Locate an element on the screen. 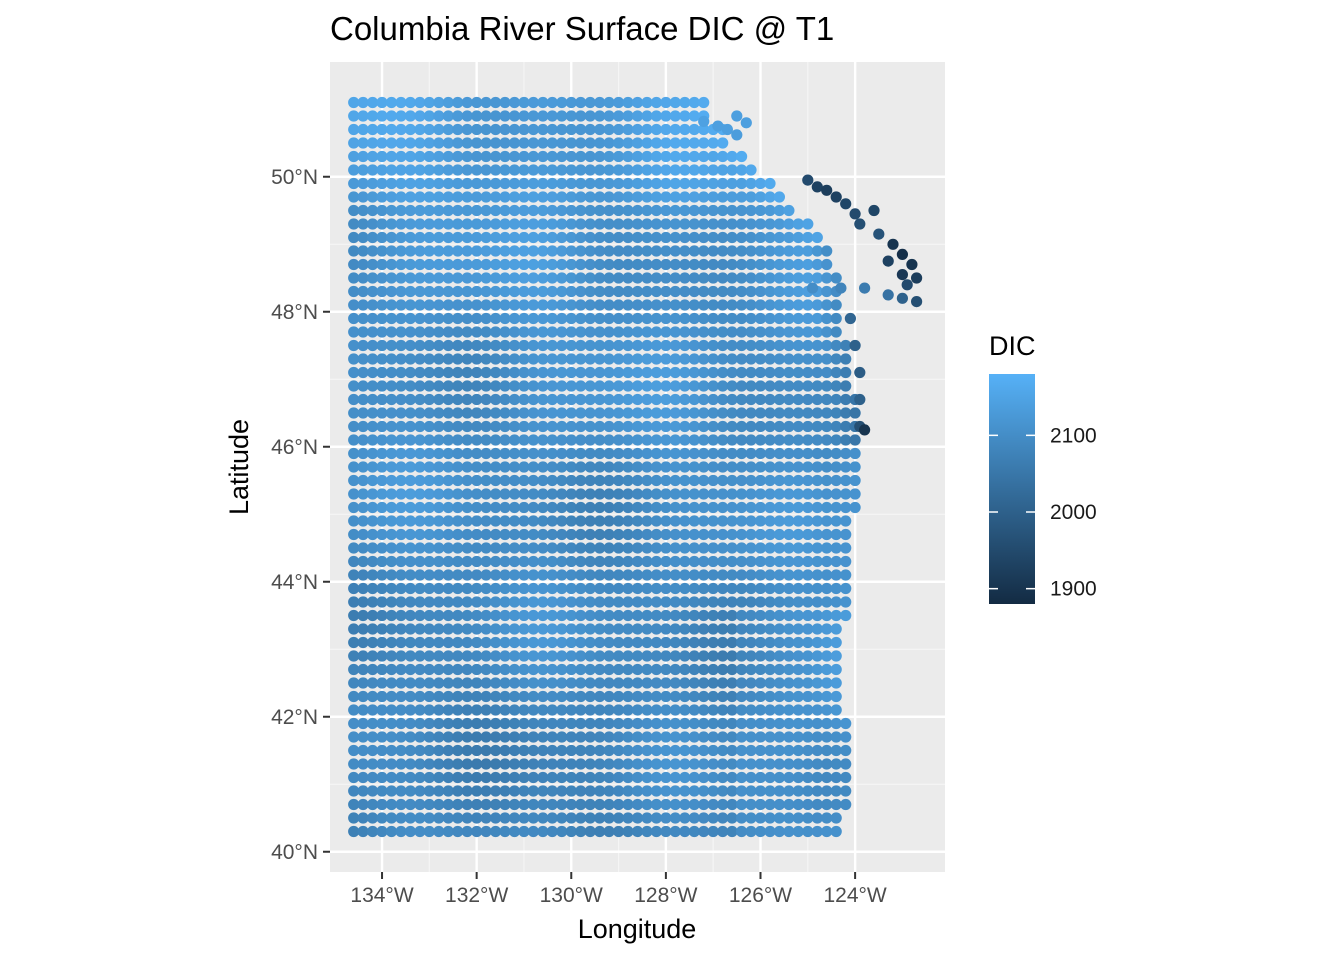 This screenshot has width=1344, height=960. y-axis-title: Latitude is located at coordinates (239, 467).